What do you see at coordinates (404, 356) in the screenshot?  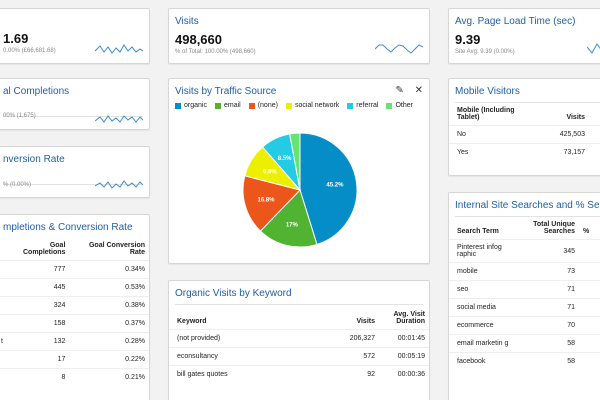 I see `duration-cell: 00:05:19` at bounding box center [404, 356].